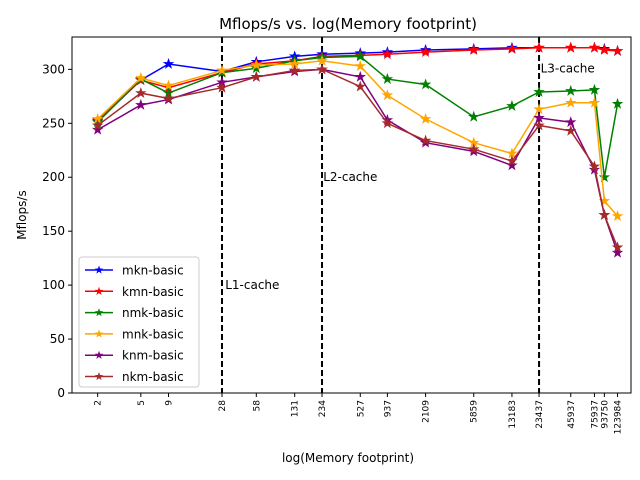 This screenshot has width=640, height=480. I want to click on y-tick-label: 300, so click(53, 69).